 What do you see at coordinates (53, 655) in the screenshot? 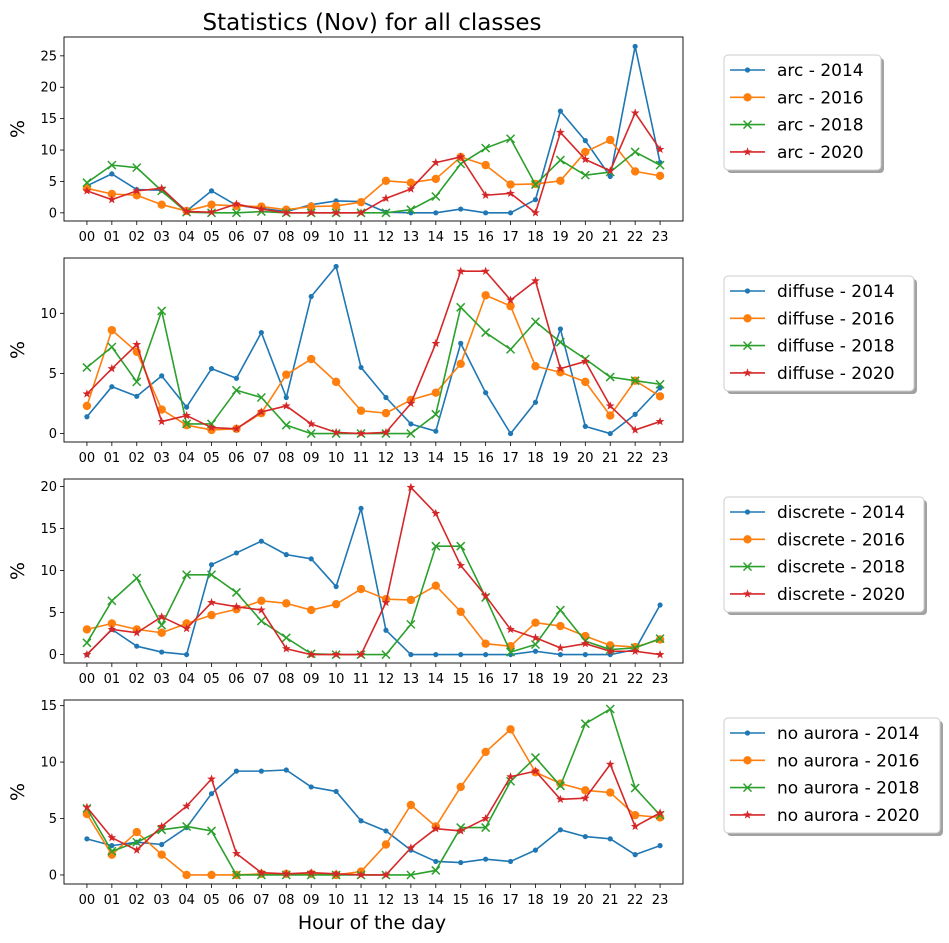
I see `y-tick-label: 0` at bounding box center [53, 655].